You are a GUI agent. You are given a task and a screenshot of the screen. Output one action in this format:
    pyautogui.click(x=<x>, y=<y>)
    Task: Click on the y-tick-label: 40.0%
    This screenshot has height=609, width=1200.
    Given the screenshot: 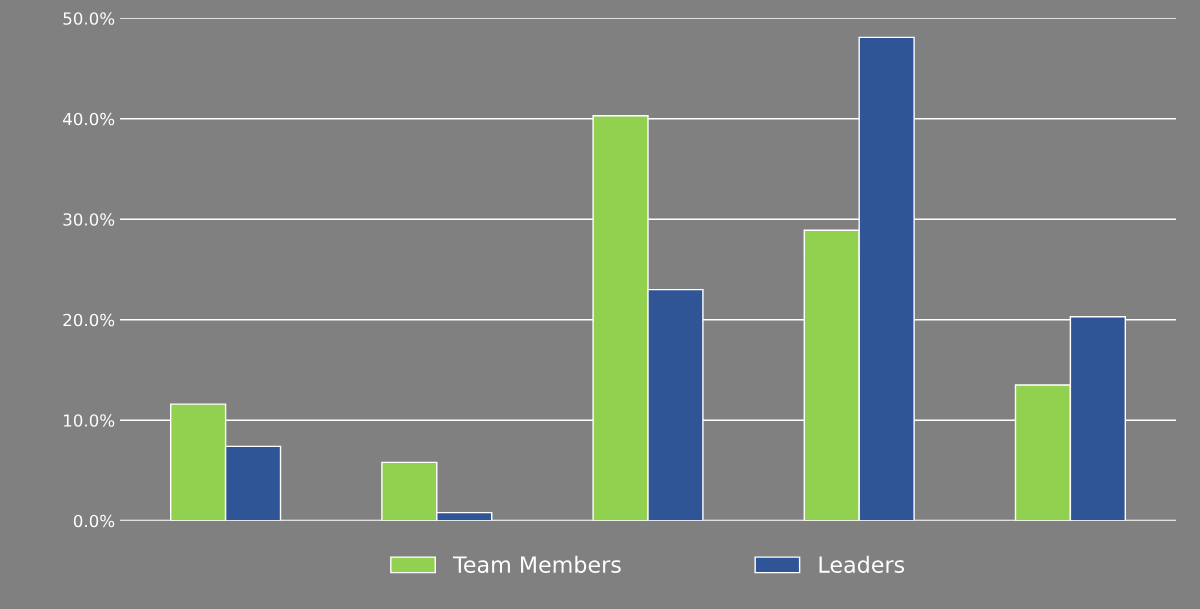 What is the action you would take?
    pyautogui.click(x=89, y=119)
    